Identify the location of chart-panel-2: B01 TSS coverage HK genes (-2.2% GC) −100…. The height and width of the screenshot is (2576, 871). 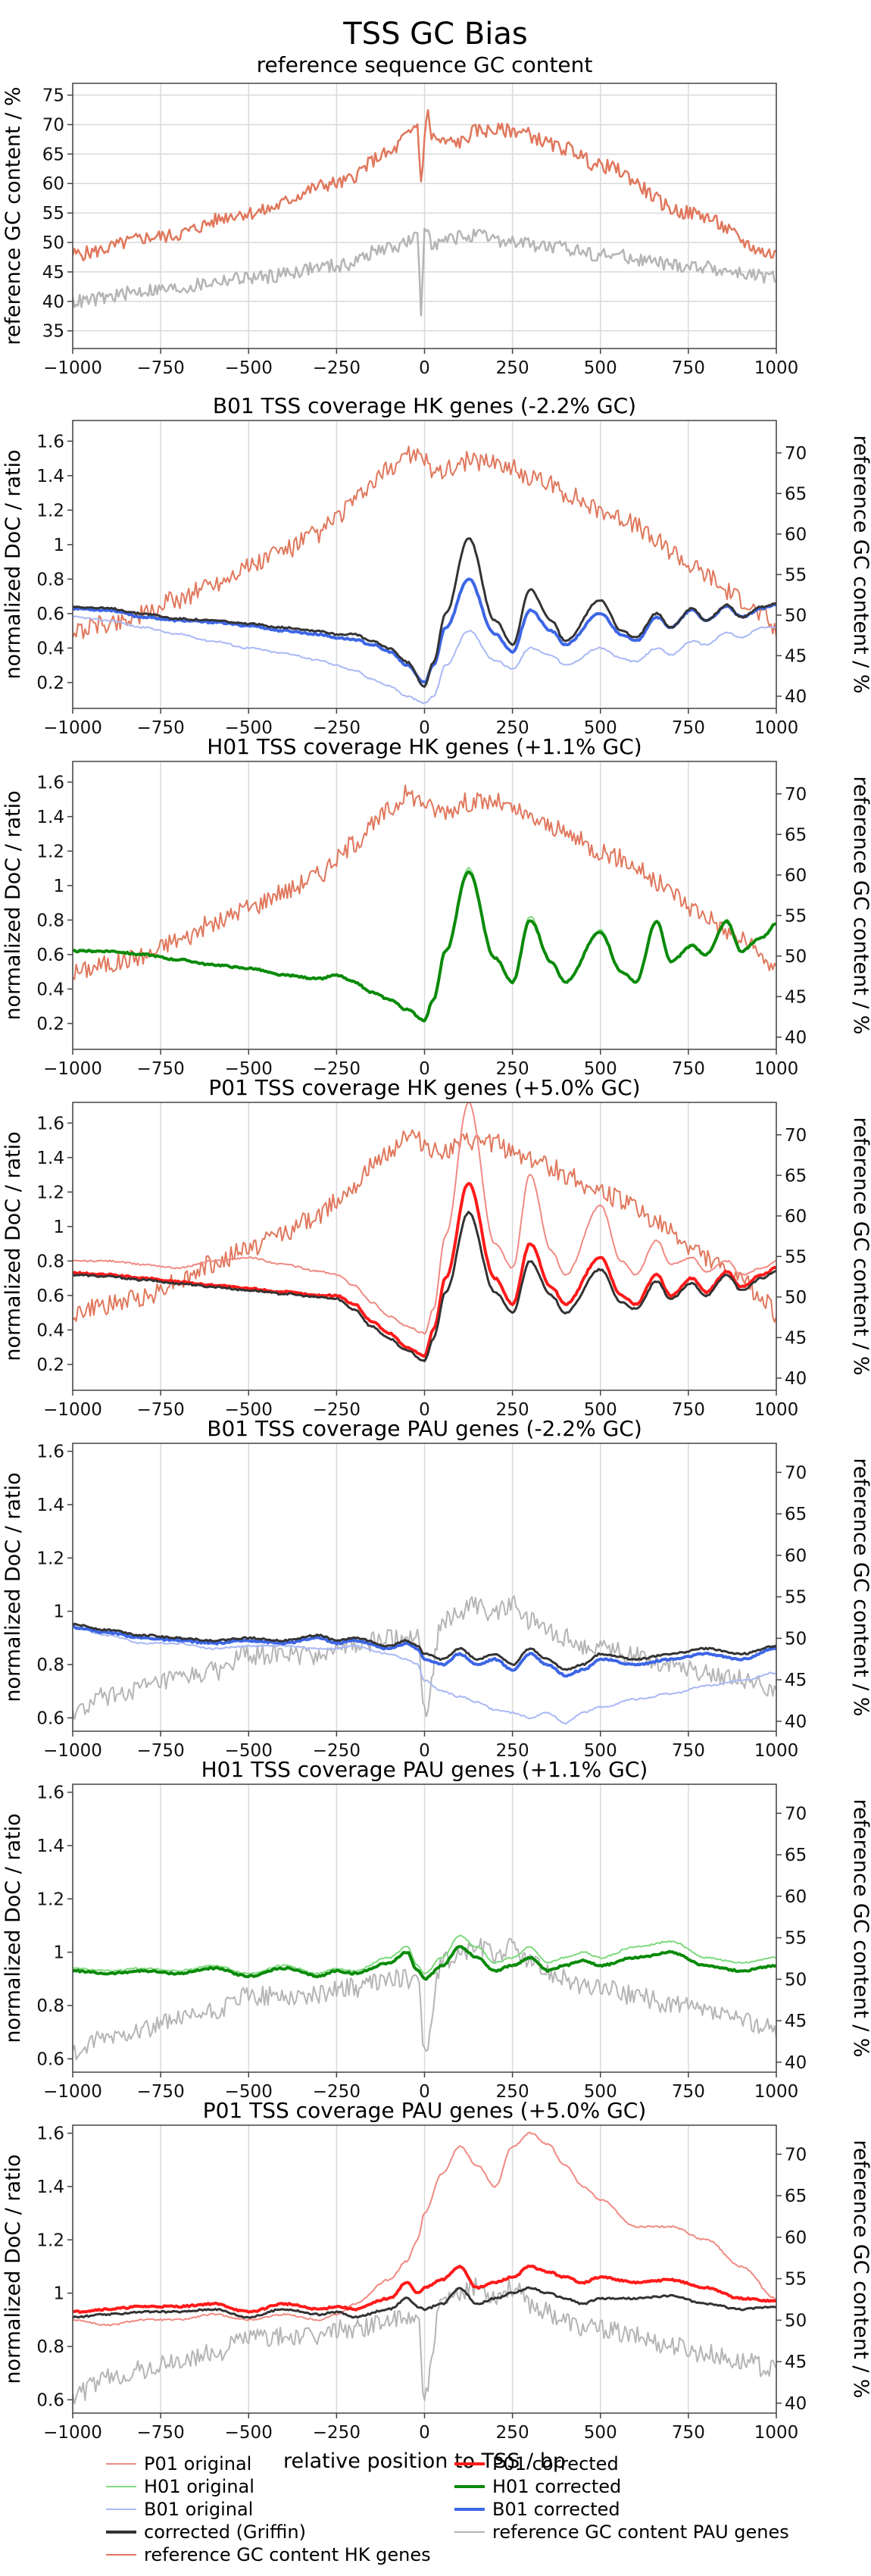
(436, 565).